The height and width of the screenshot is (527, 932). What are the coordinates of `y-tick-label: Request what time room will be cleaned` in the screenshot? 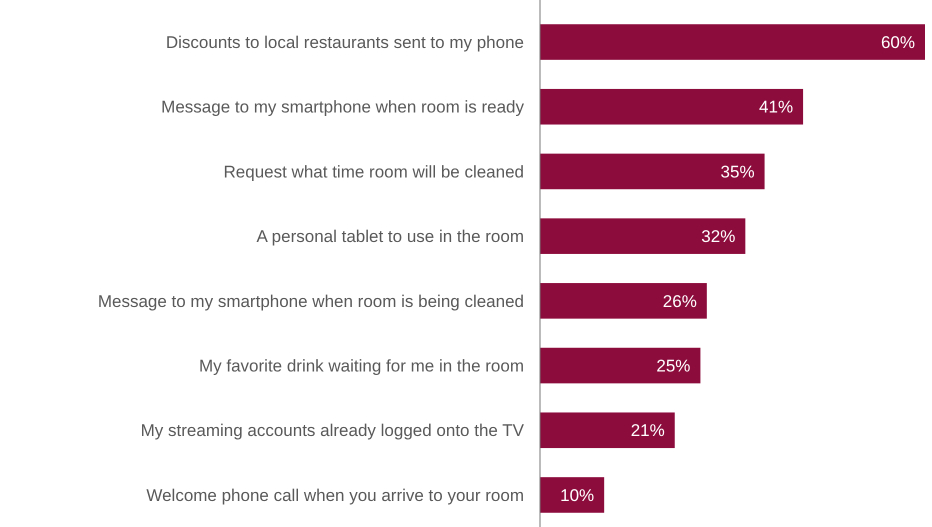 It's located at (374, 172).